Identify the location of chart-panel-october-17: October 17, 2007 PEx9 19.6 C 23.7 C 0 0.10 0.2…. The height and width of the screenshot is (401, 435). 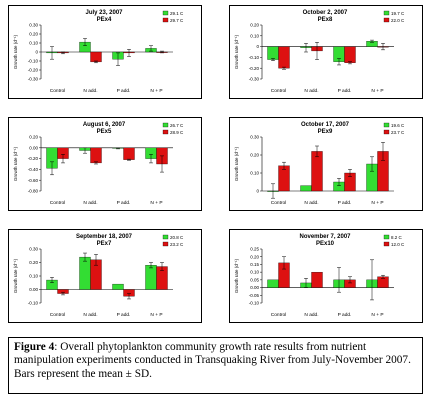
(326, 164).